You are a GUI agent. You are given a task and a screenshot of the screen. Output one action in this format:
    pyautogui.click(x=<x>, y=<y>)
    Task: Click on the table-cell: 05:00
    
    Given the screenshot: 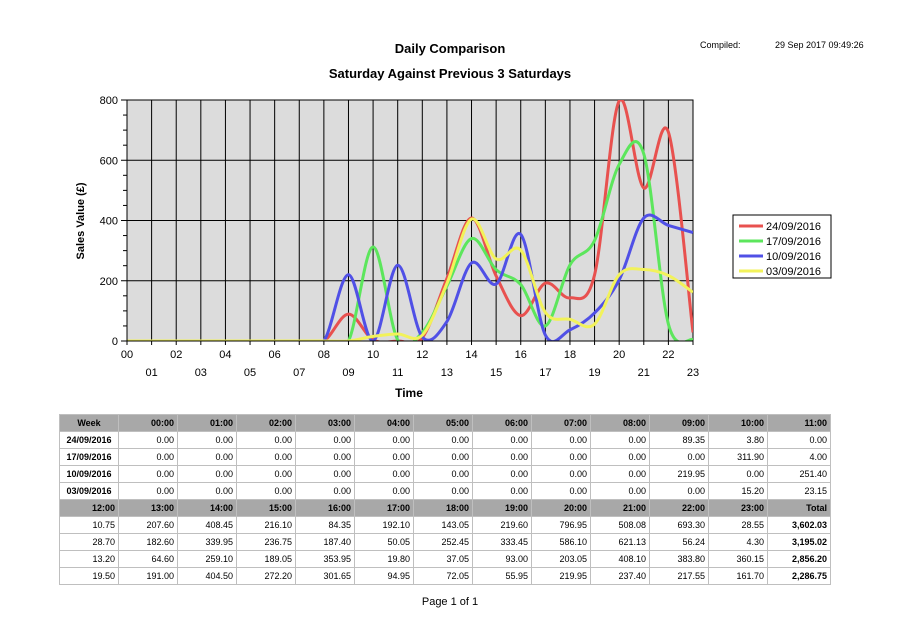 What is the action you would take?
    pyautogui.click(x=443, y=423)
    